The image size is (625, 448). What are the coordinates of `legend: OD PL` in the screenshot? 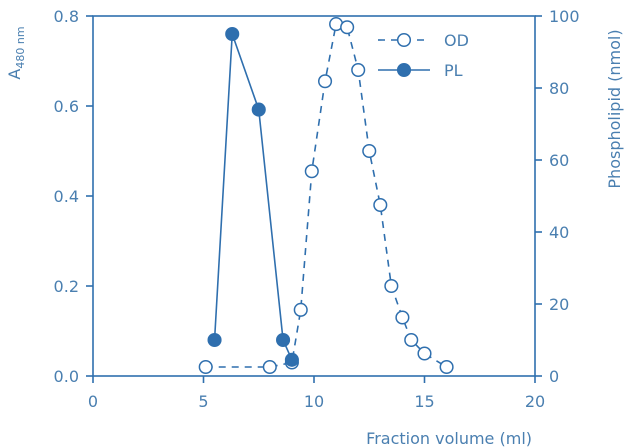 It's located at (423, 55).